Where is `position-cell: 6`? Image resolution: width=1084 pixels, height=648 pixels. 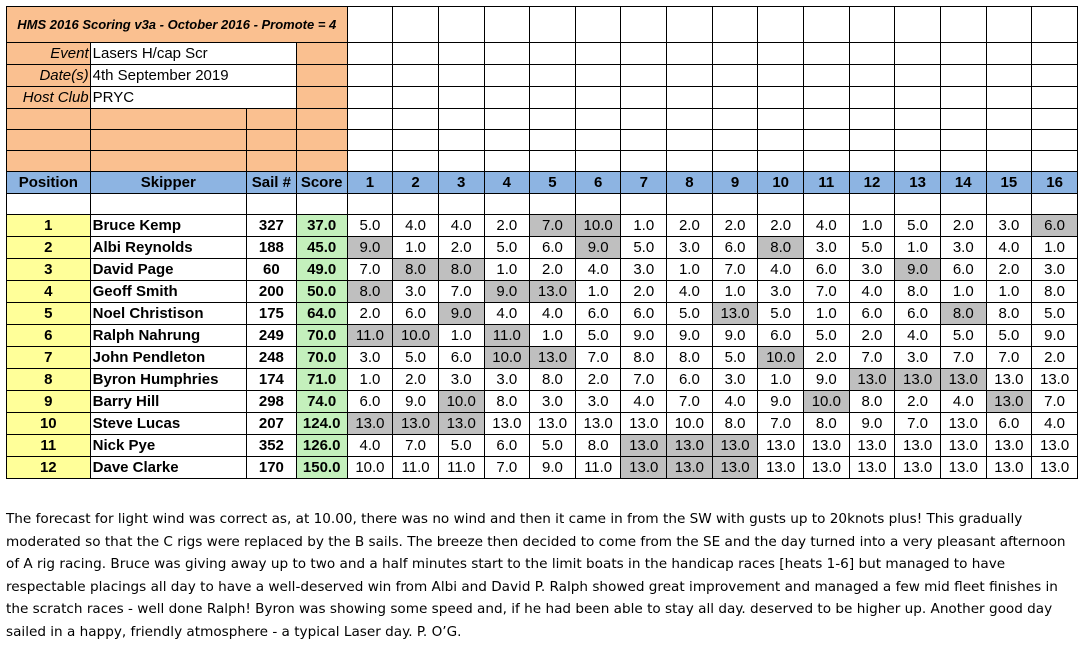 position-cell: 6 is located at coordinates (48, 335).